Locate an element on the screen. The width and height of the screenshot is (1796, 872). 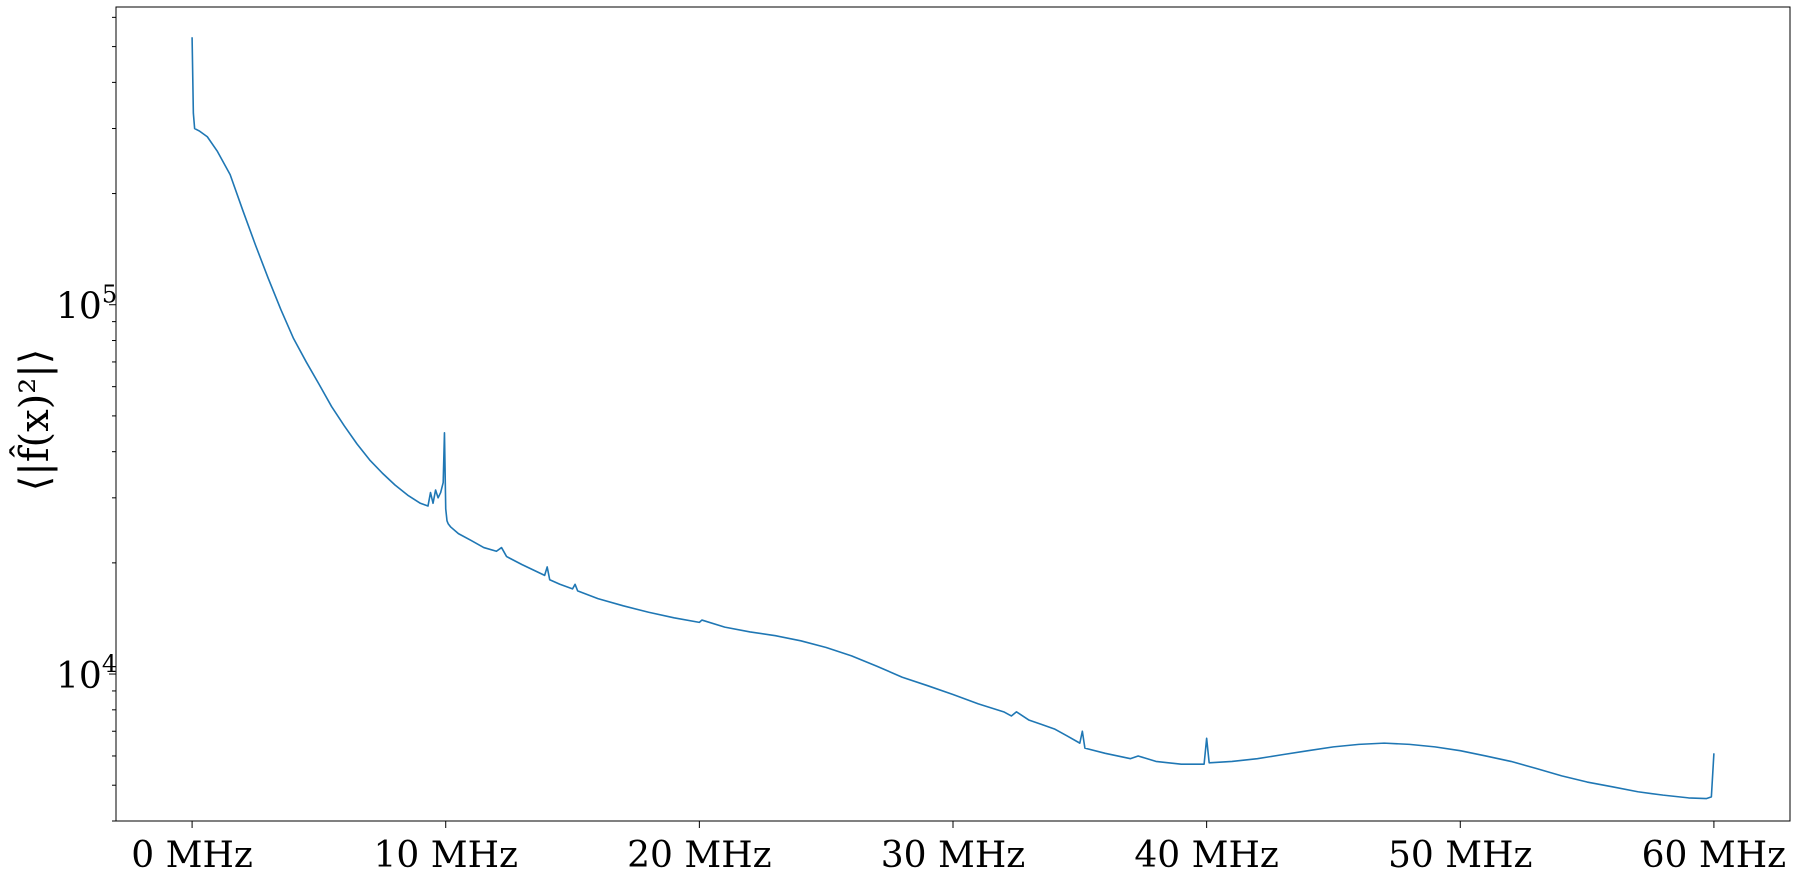
y-axis-label: ⟨|f̂(x)²|⟩ is located at coordinates (34, 420).